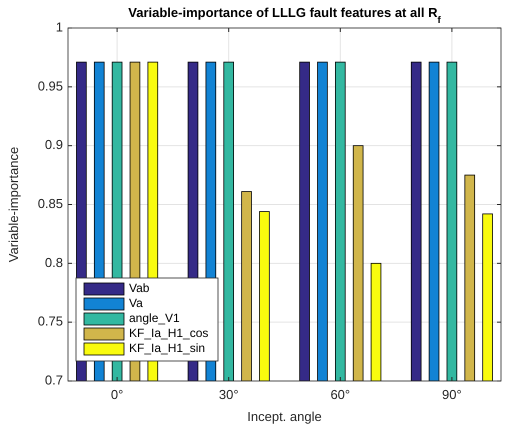  What do you see at coordinates (117, 394) in the screenshot?
I see `x-tick-label: 0°` at bounding box center [117, 394].